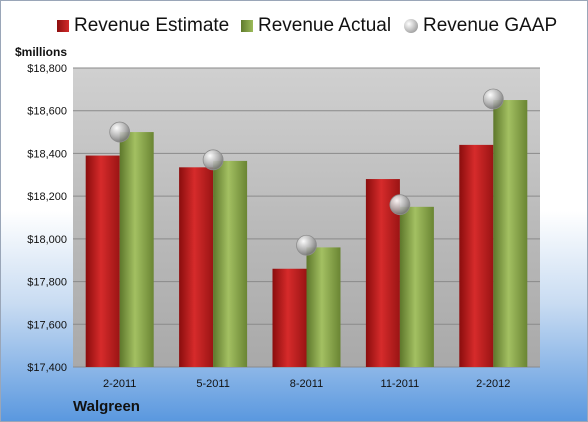  I want to click on legend-swatch-gaap, so click(411, 26).